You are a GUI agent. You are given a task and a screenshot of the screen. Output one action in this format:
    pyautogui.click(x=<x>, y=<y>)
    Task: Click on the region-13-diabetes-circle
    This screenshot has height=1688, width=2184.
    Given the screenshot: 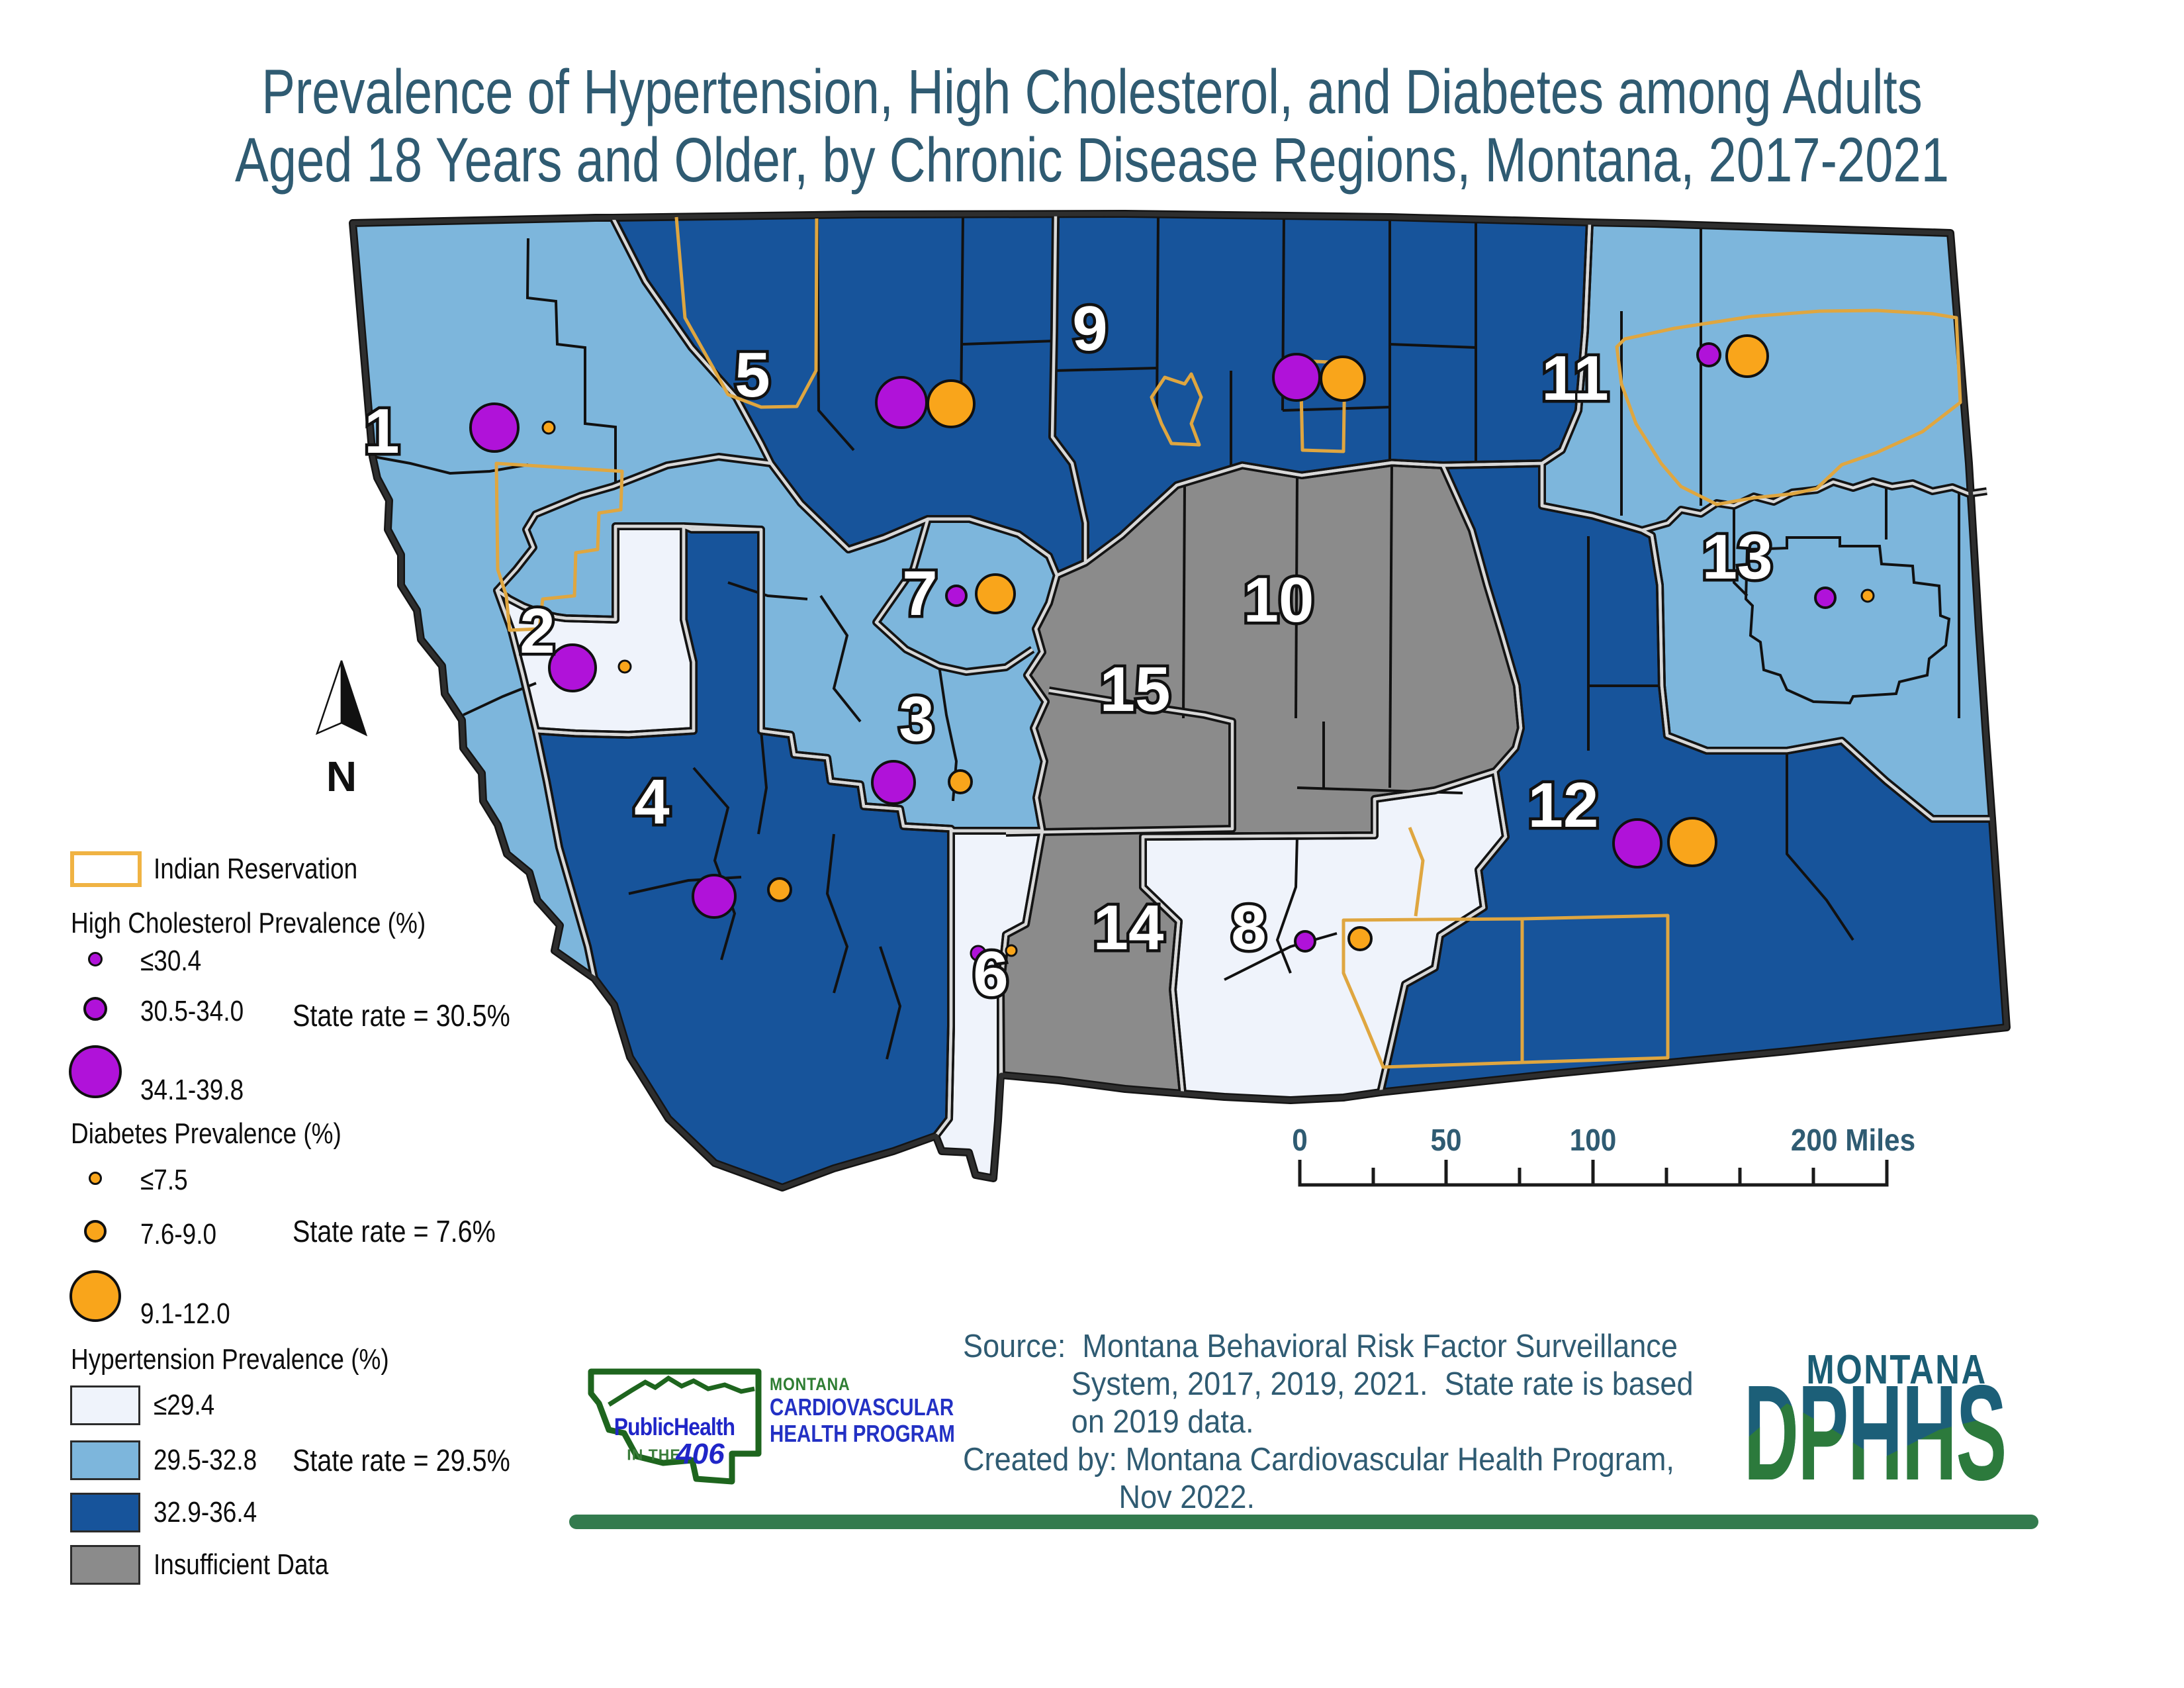 What is the action you would take?
    pyautogui.click(x=1868, y=595)
    